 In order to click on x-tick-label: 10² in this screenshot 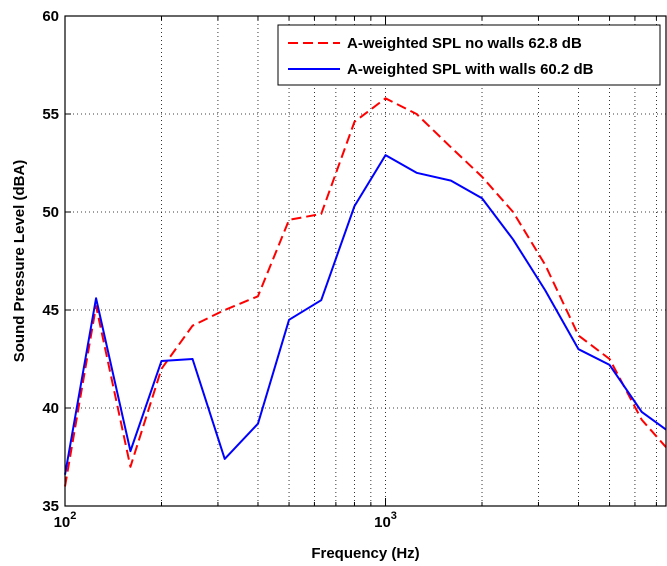, I will do `click(65, 520)`.